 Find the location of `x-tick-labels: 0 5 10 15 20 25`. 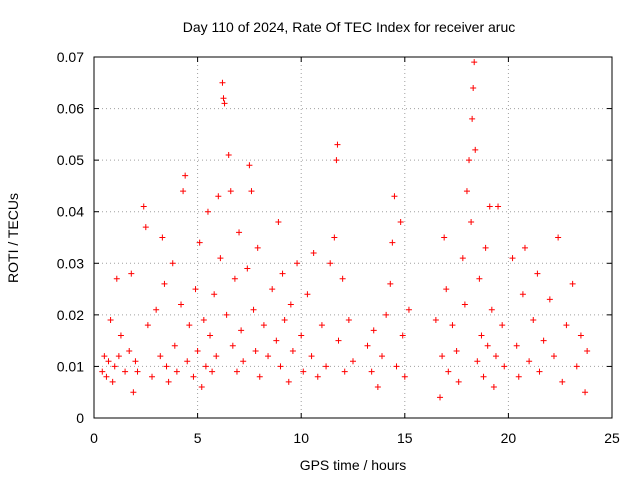

x-tick-labels: 0 5 10 15 20 25 is located at coordinates (355, 438).